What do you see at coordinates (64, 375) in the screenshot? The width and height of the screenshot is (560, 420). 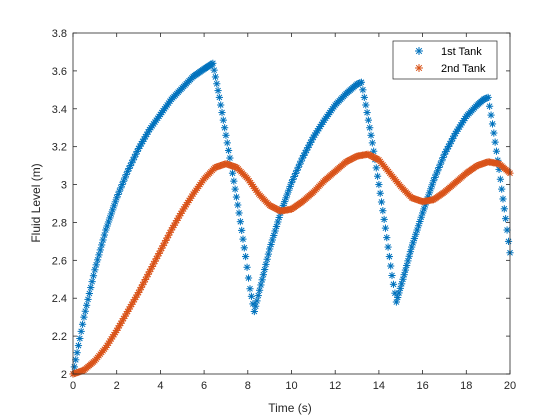 I see `y-tick-label: 2` at bounding box center [64, 375].